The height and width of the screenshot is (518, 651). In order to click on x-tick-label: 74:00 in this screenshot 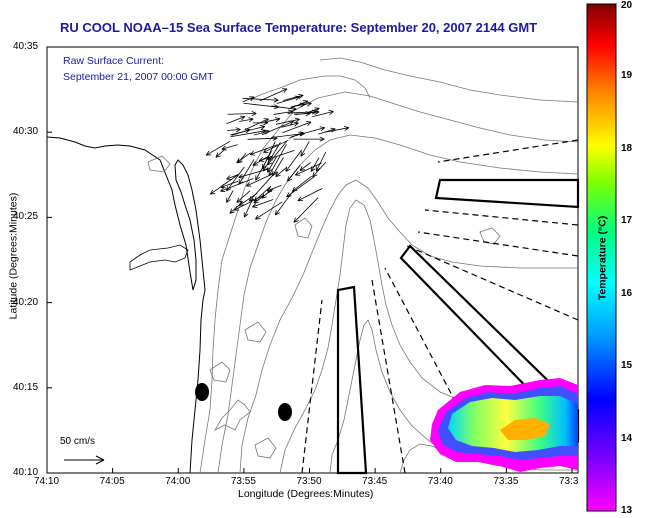, I will do `click(178, 481)`.